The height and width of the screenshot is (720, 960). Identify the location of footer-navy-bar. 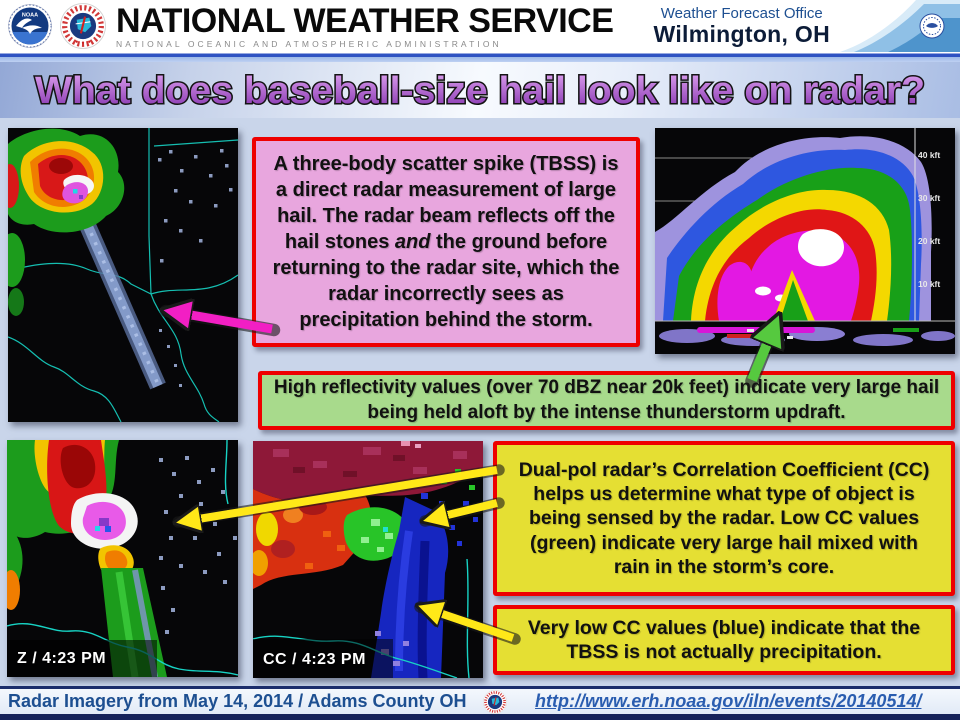
(480, 717).